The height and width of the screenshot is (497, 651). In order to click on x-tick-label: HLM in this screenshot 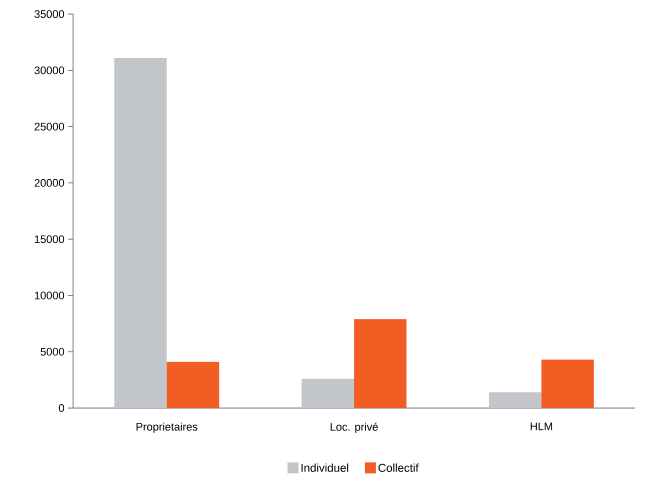, I will do `click(541, 426)`.